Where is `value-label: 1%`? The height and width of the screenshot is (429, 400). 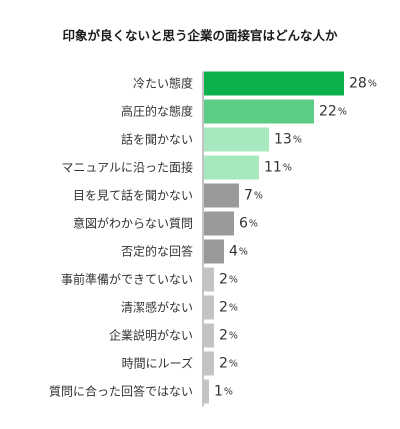 value-label: 1% is located at coordinates (223, 392).